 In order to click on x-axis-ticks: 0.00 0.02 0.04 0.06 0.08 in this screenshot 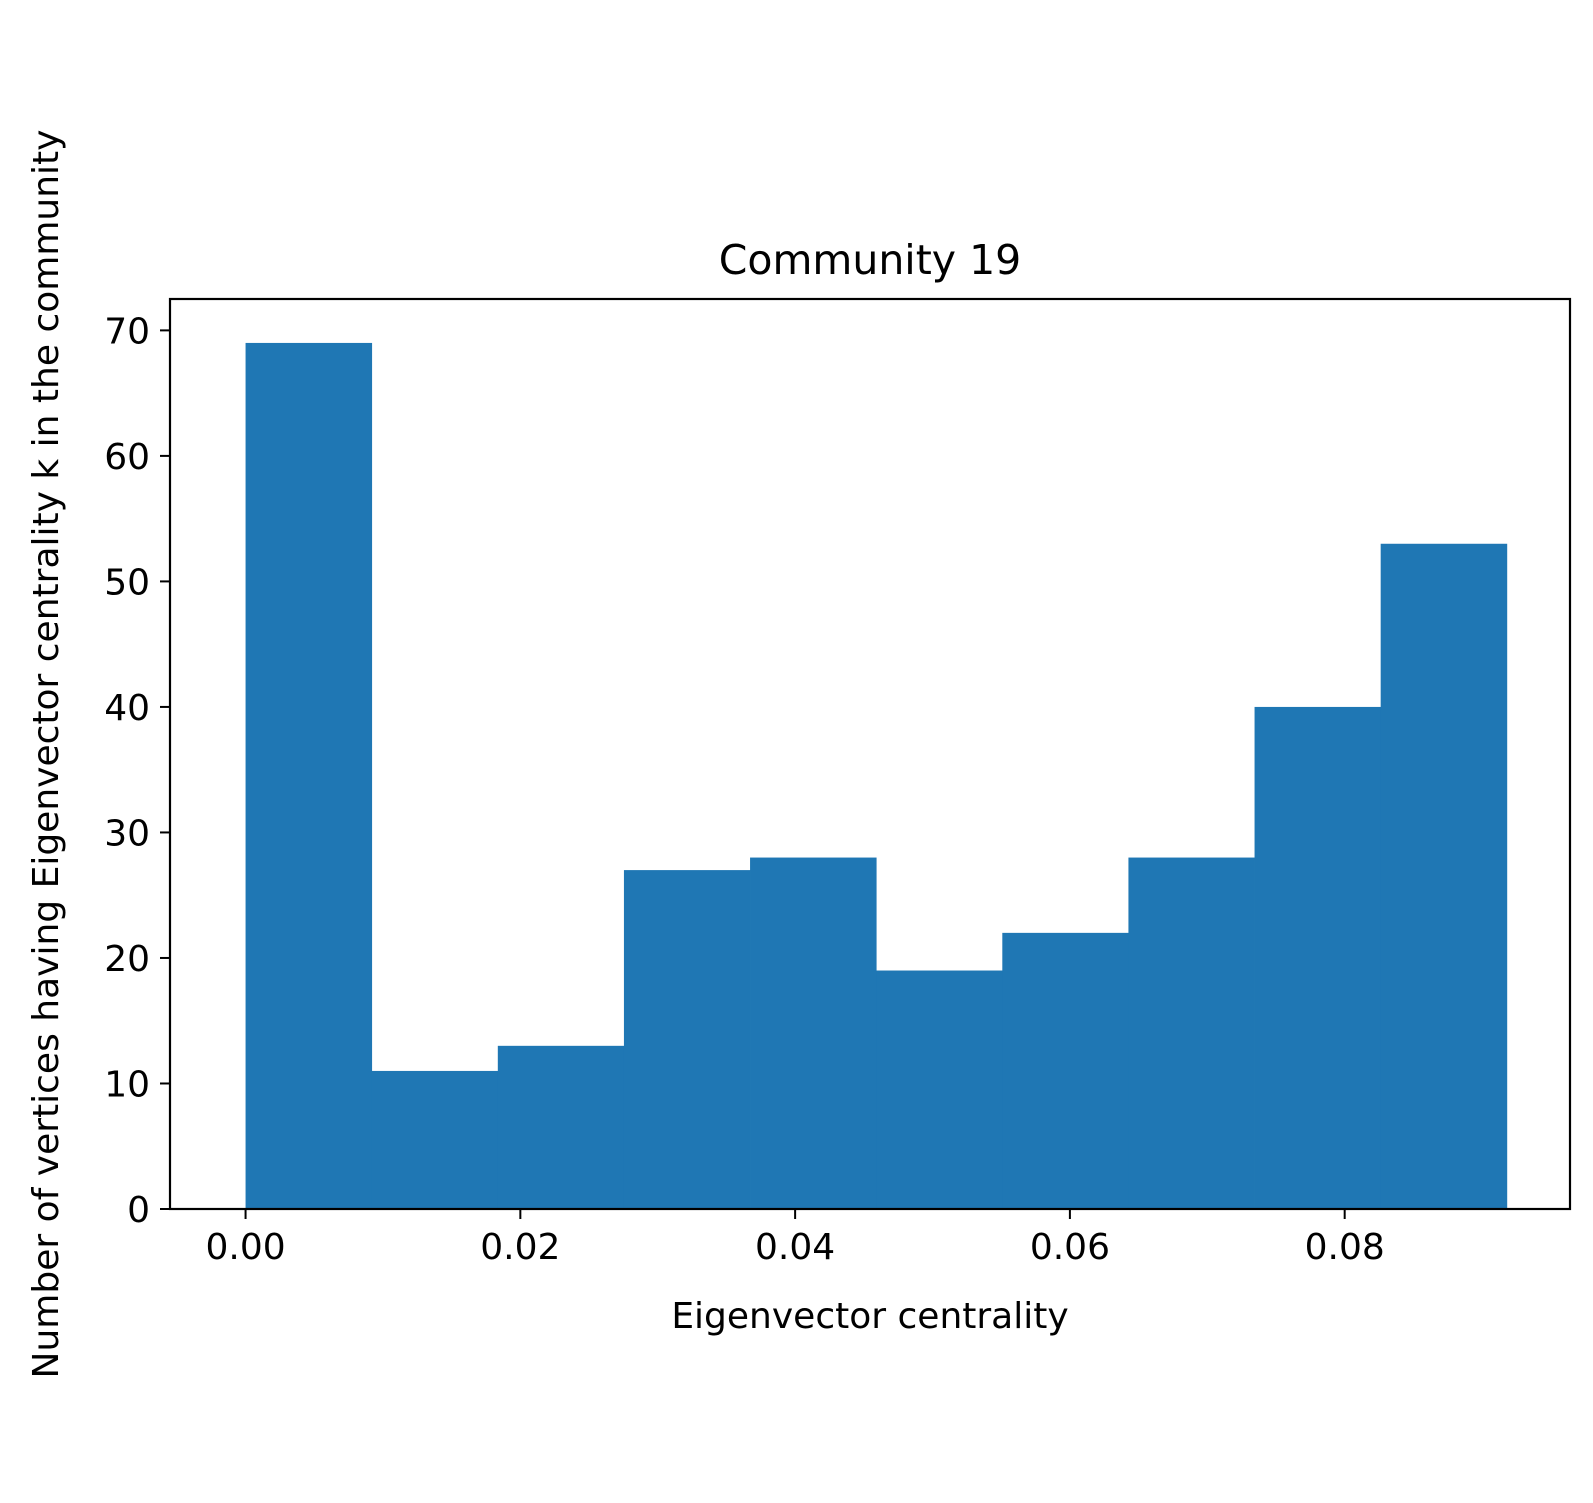, I will do `click(795, 1238)`.